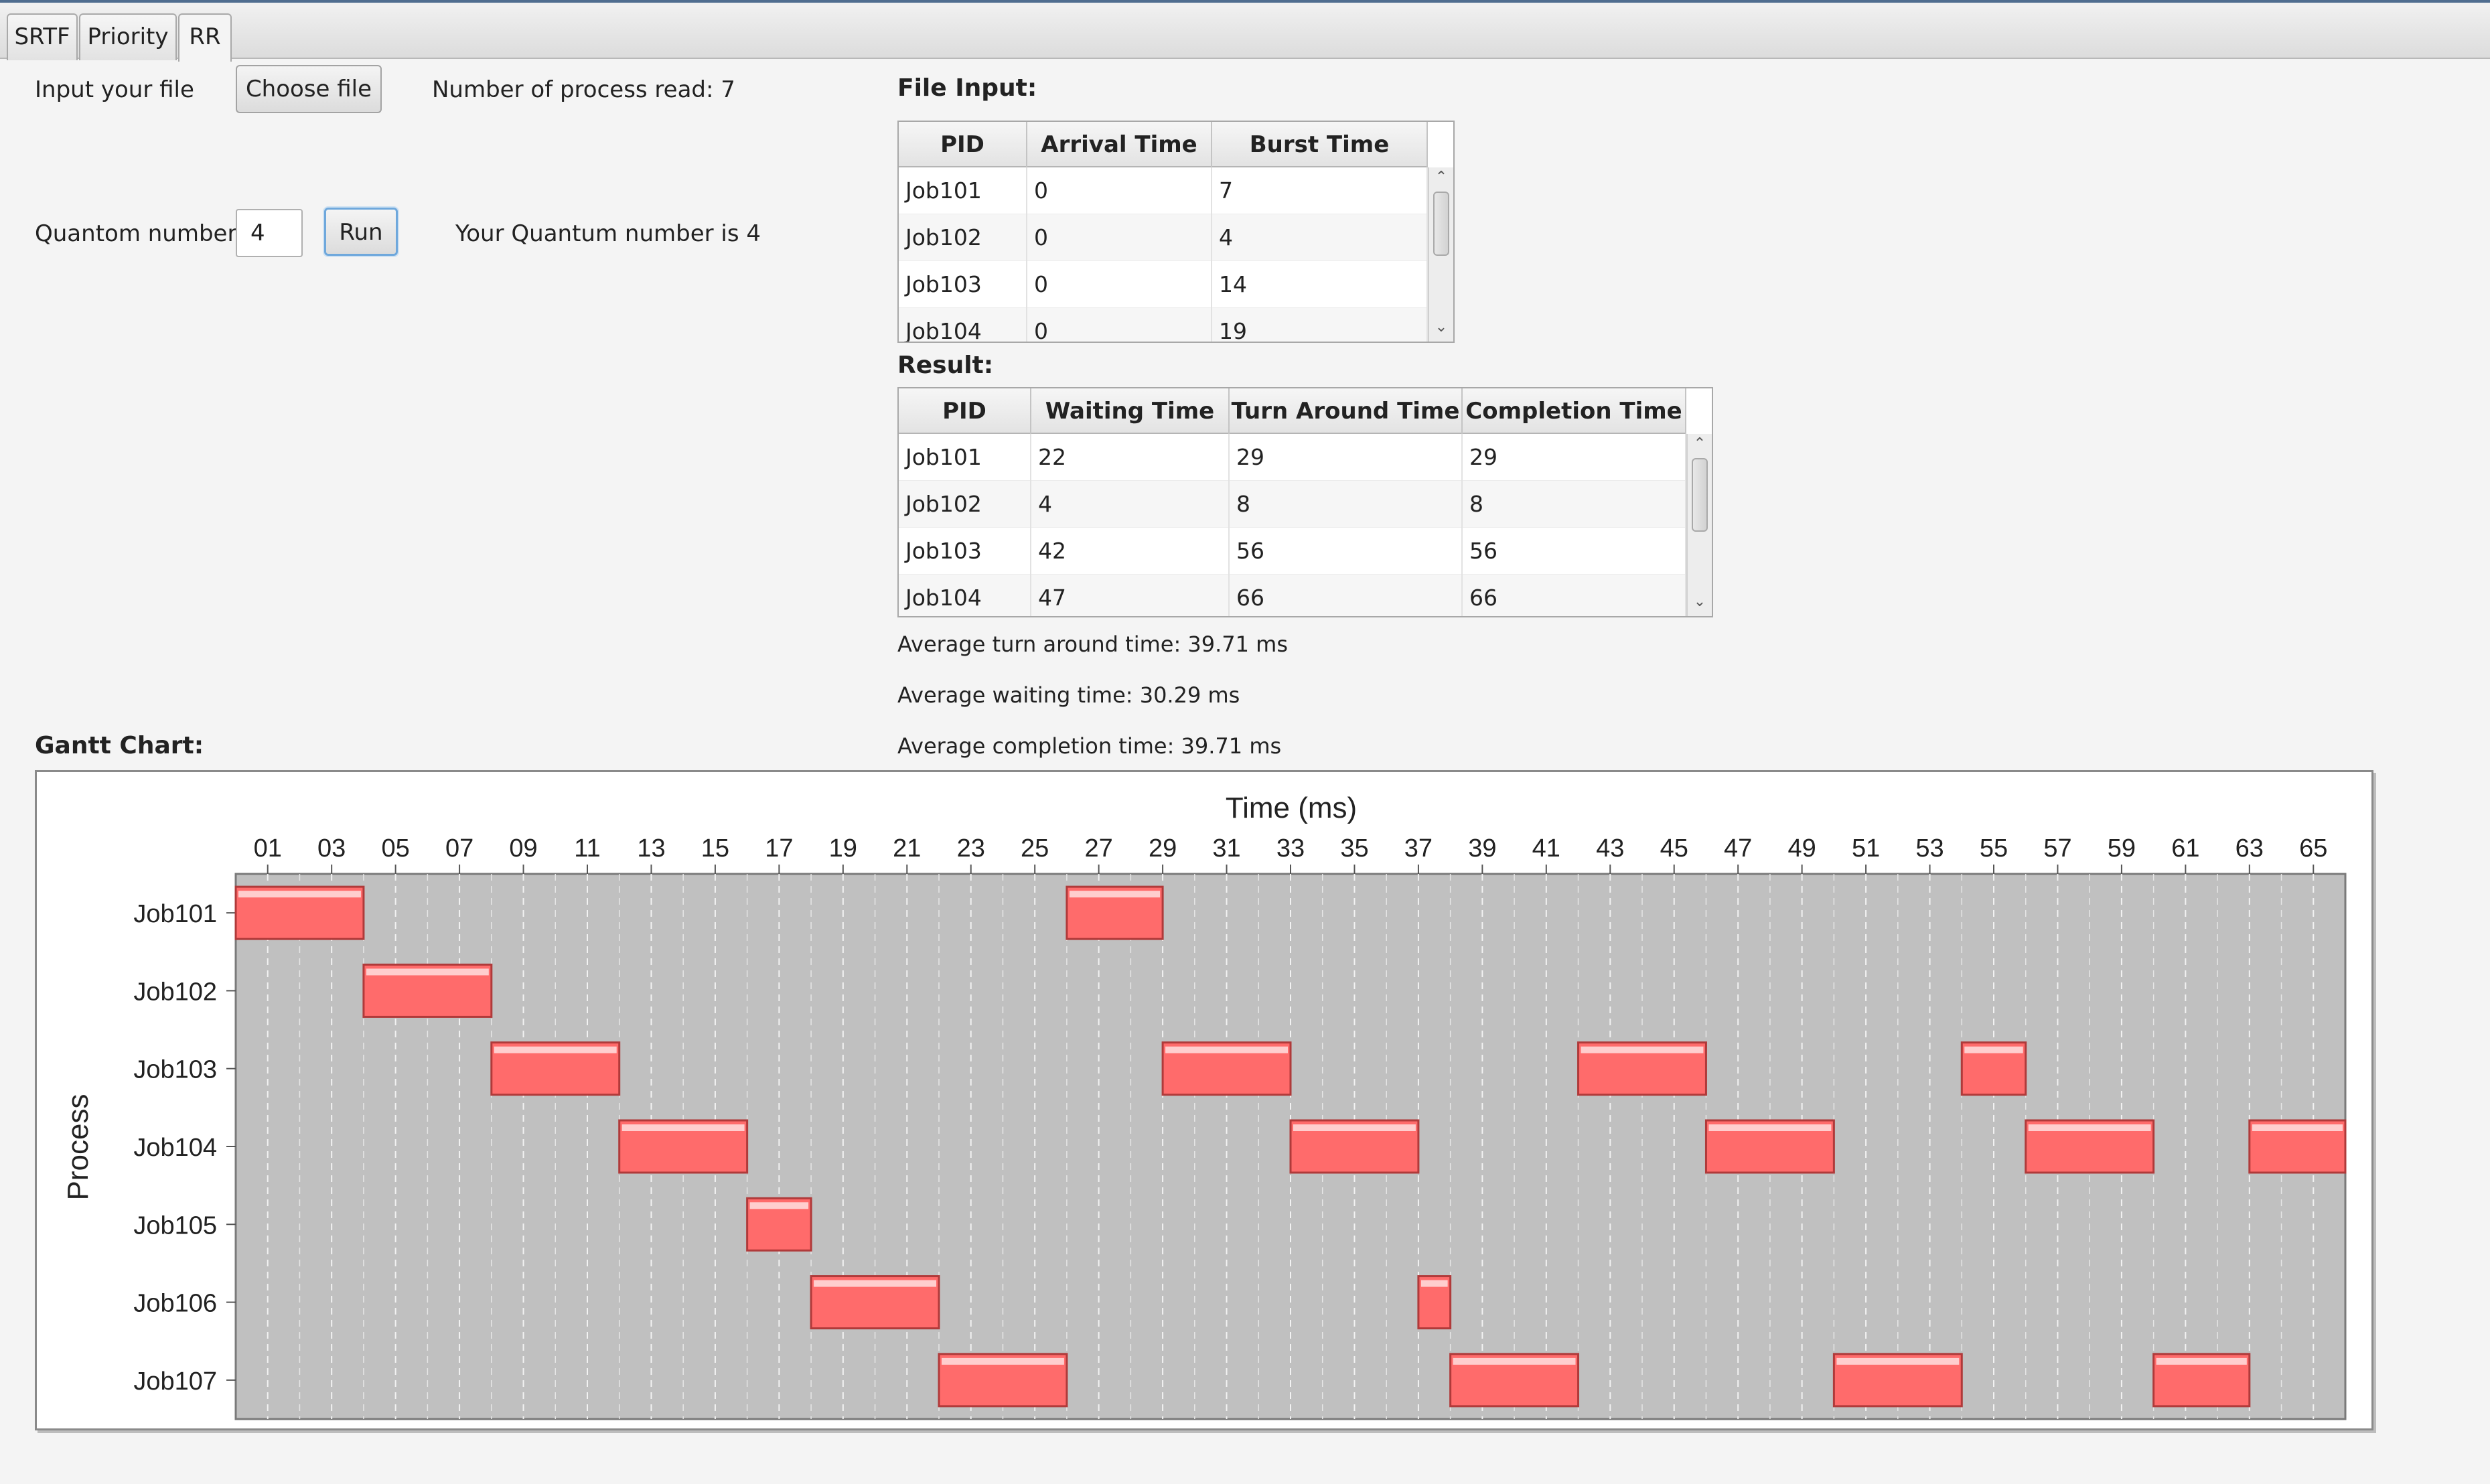 This screenshot has width=2490, height=1484. I want to click on table-row: Job102 0 4, so click(1164, 237).